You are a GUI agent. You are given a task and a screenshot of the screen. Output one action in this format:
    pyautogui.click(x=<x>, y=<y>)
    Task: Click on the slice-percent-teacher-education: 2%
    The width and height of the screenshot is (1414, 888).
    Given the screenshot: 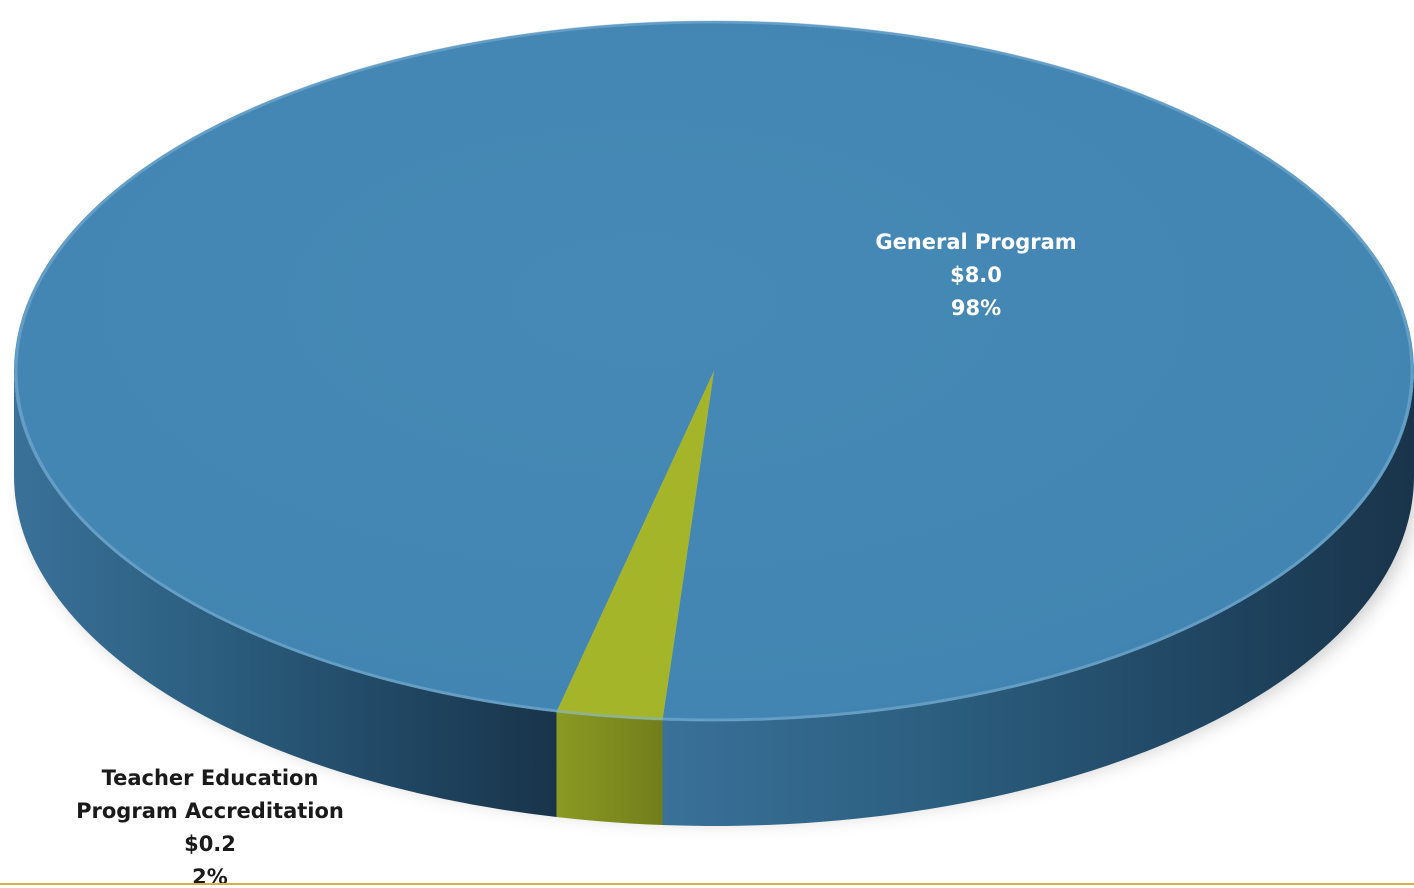 What is the action you would take?
    pyautogui.click(x=210, y=876)
    